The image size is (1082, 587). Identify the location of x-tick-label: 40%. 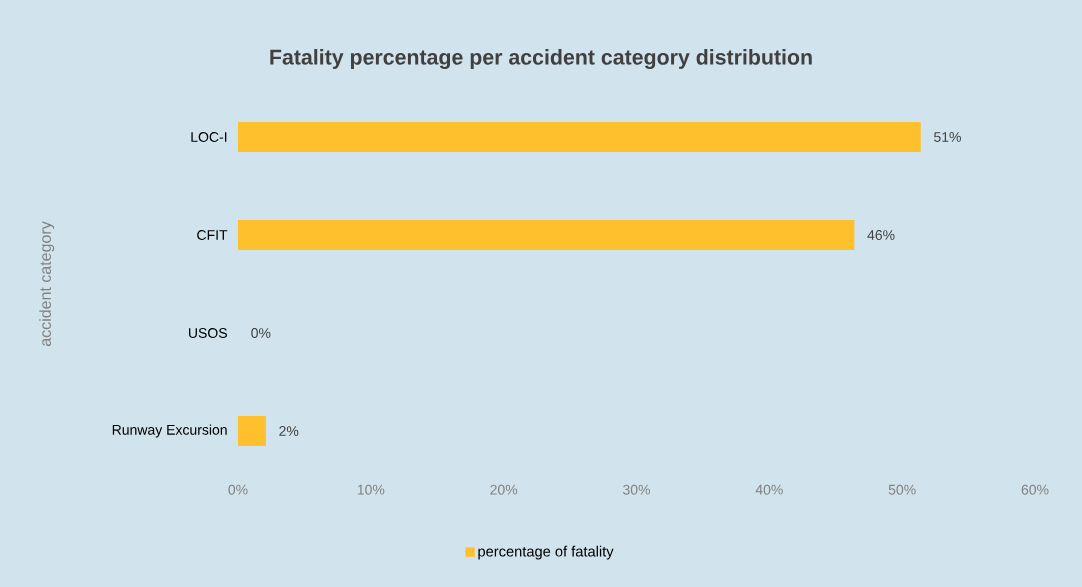
(769, 489).